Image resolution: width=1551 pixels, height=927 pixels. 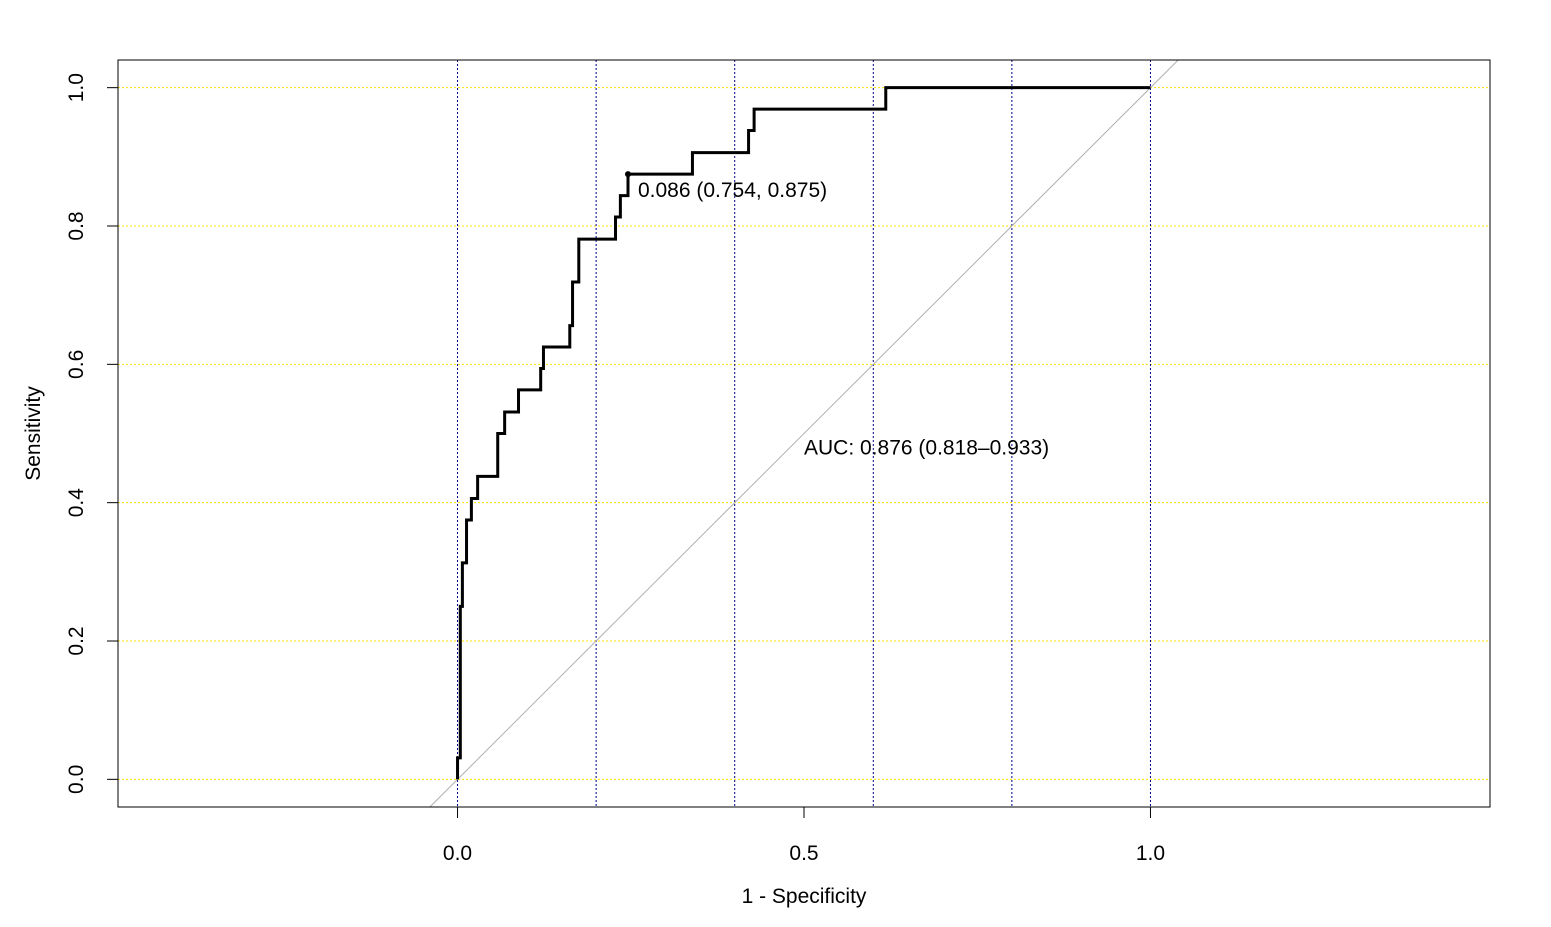 I want to click on x-tick-label: 0.0, so click(x=457, y=853).